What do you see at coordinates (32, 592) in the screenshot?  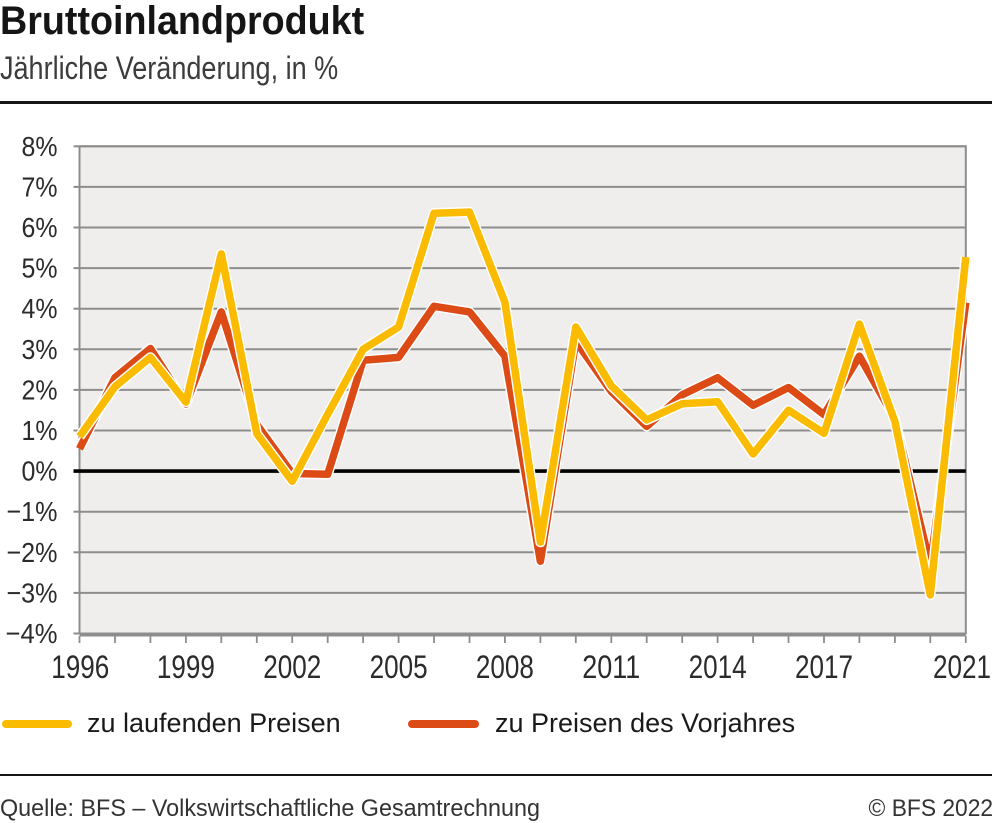 I see `svg-text: −3%` at bounding box center [32, 592].